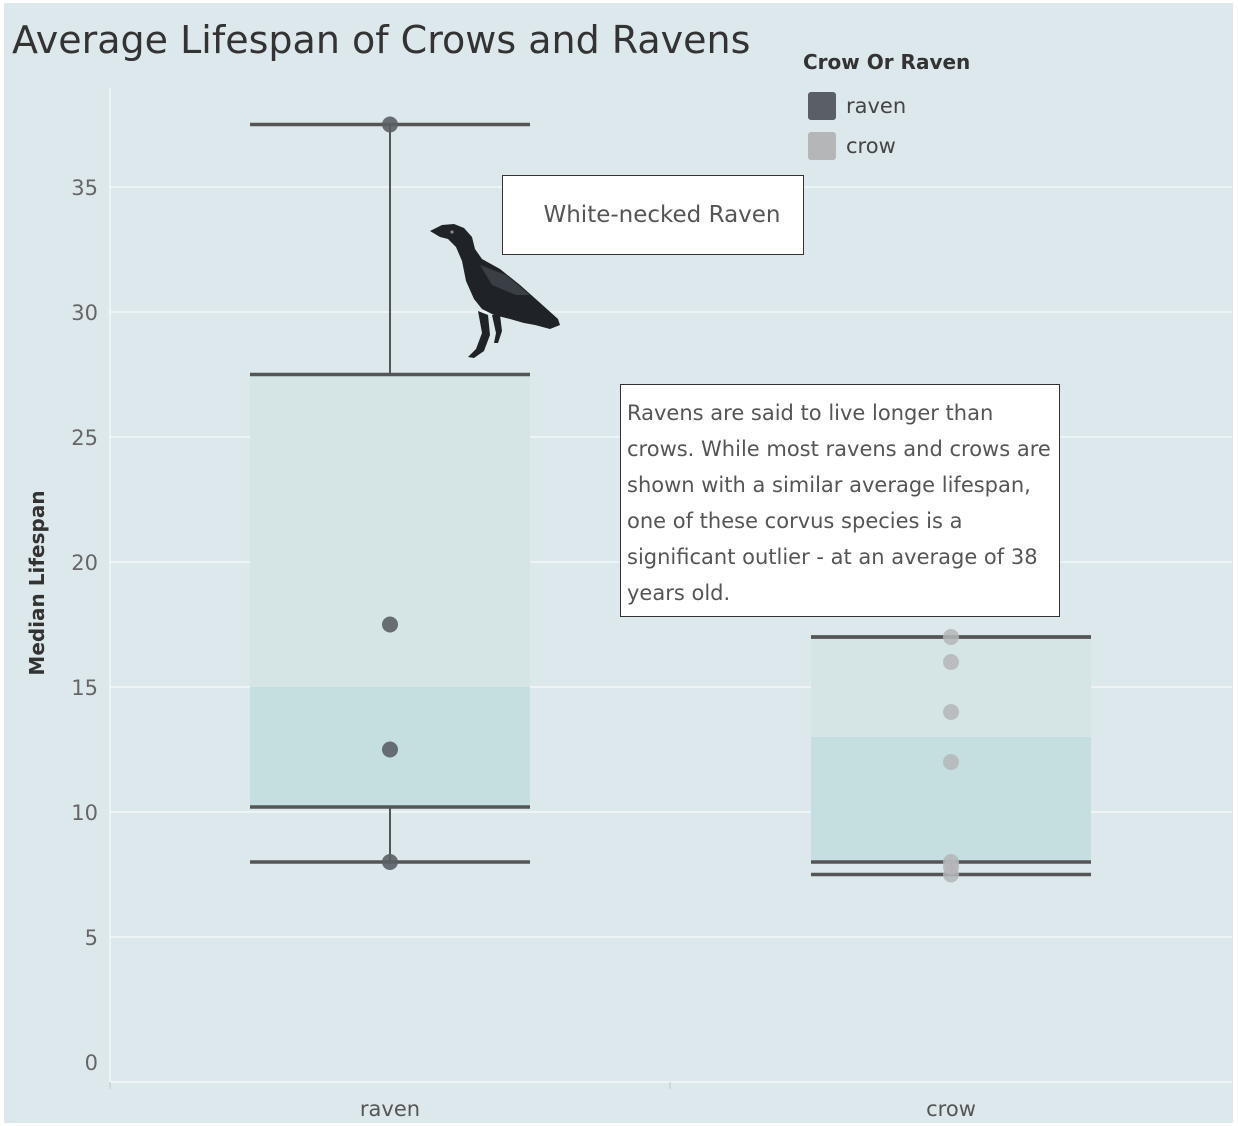 This screenshot has height=1126, width=1238. I want to click on x-tick-label-raven: raven, so click(390, 1109).